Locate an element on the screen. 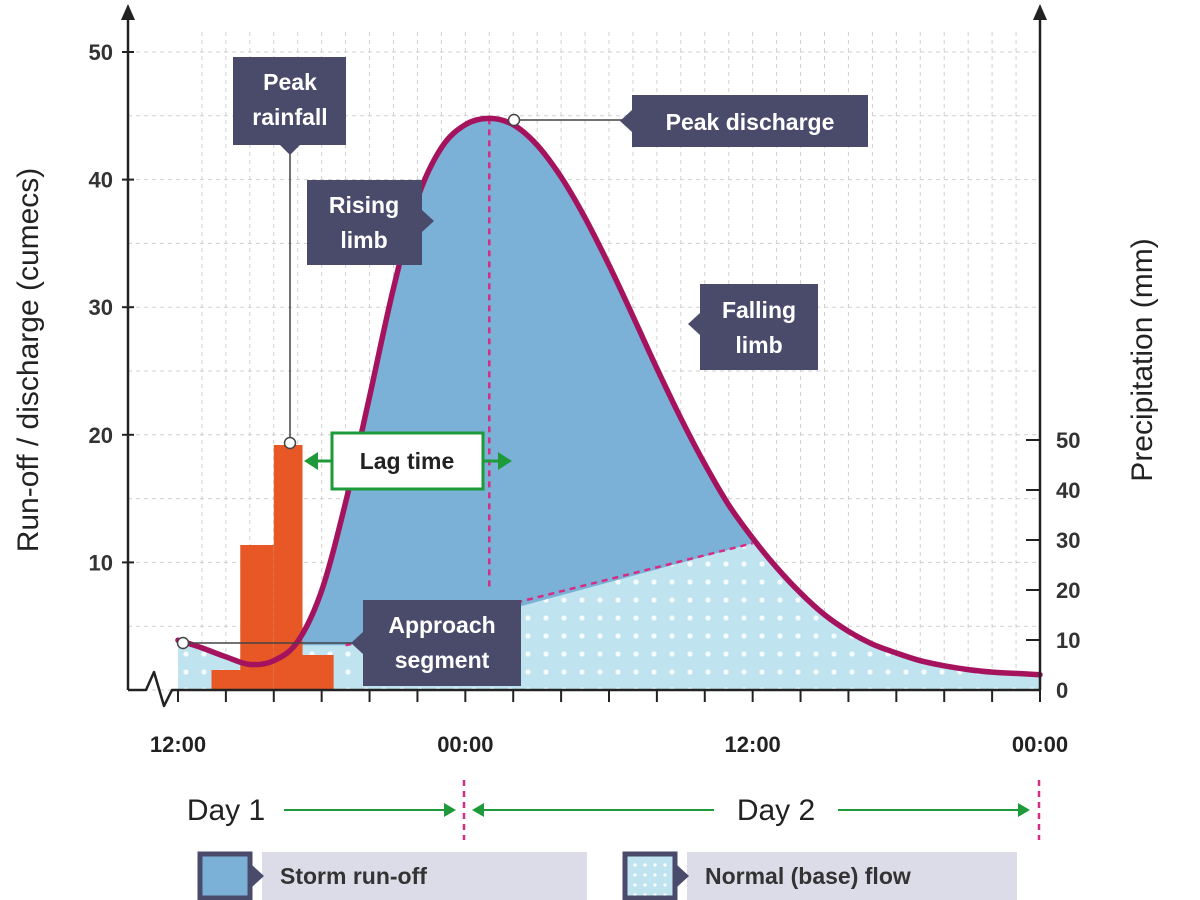 The height and width of the screenshot is (900, 1200). day1-label: Day 1 is located at coordinates (226, 810).